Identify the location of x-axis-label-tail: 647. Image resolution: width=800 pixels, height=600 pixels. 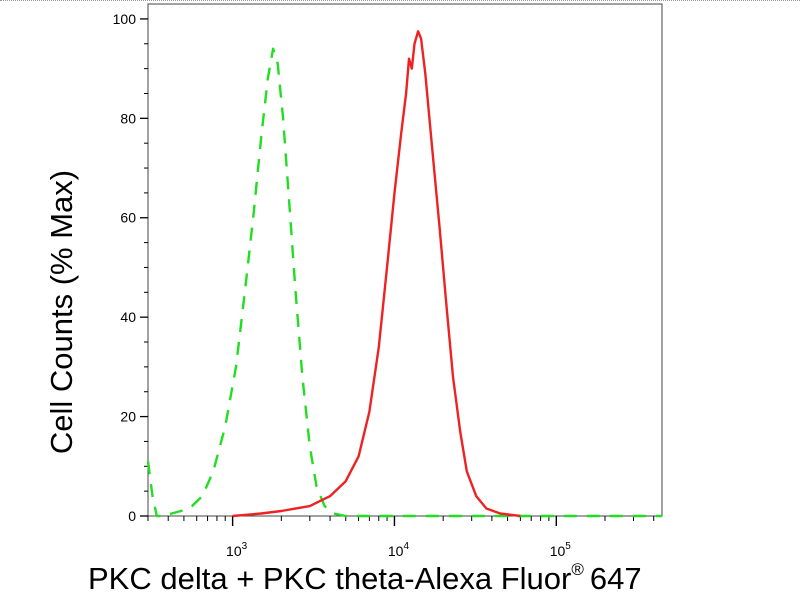
(615, 578).